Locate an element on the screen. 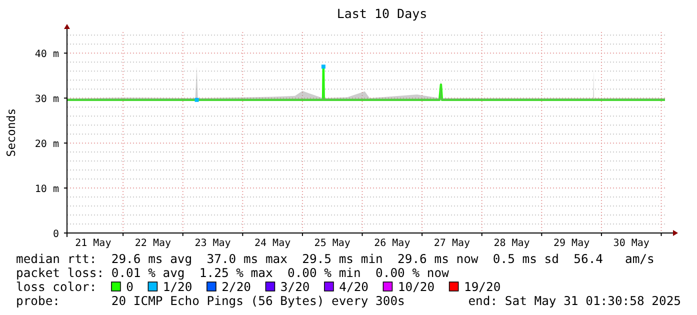 The width and height of the screenshot is (697, 315). x-tick-label: 29 May is located at coordinates (572, 243).